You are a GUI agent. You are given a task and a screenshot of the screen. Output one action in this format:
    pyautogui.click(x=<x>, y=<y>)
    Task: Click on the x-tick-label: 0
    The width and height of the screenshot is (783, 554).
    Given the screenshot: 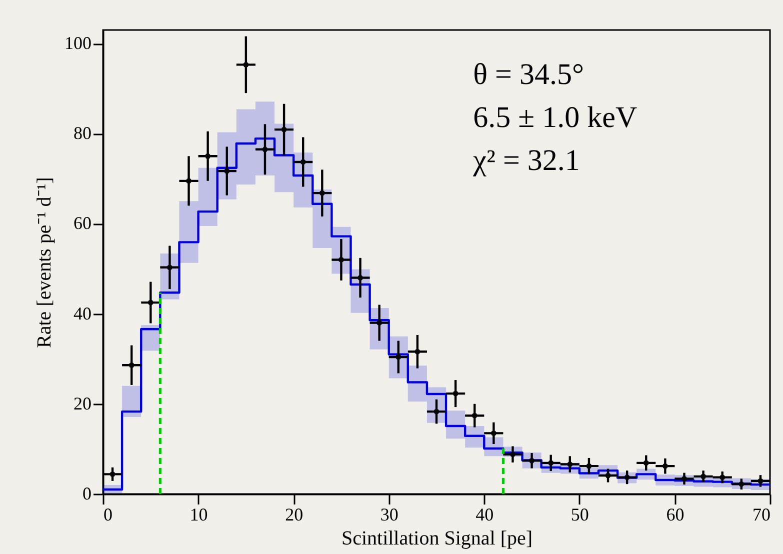 What is the action you would take?
    pyautogui.click(x=108, y=514)
    